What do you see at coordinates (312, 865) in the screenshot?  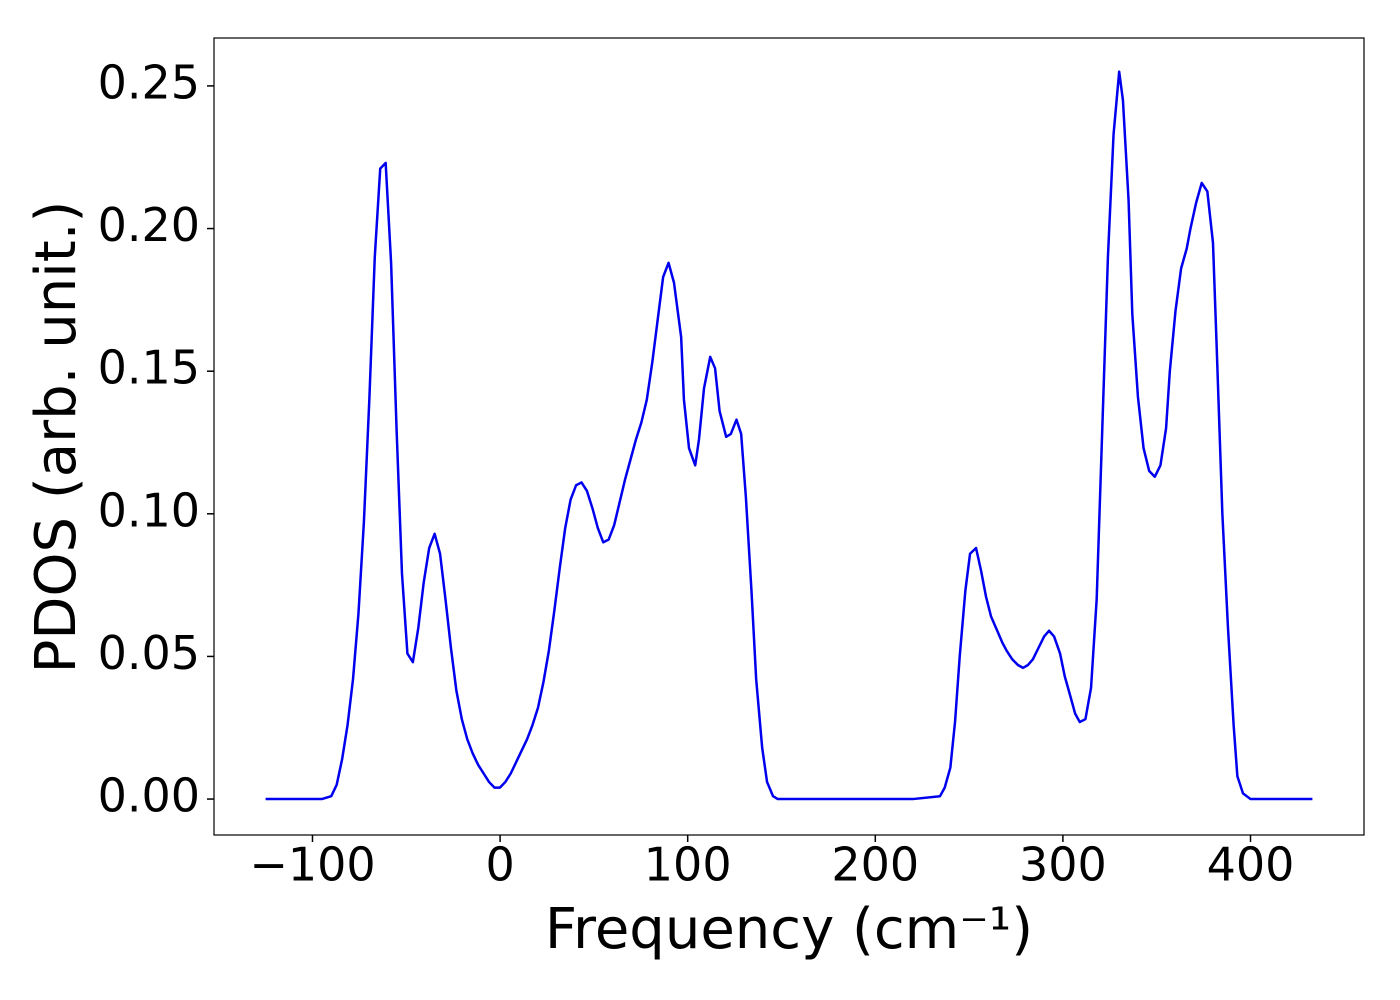 I see `x-tick-label: −100` at bounding box center [312, 865].